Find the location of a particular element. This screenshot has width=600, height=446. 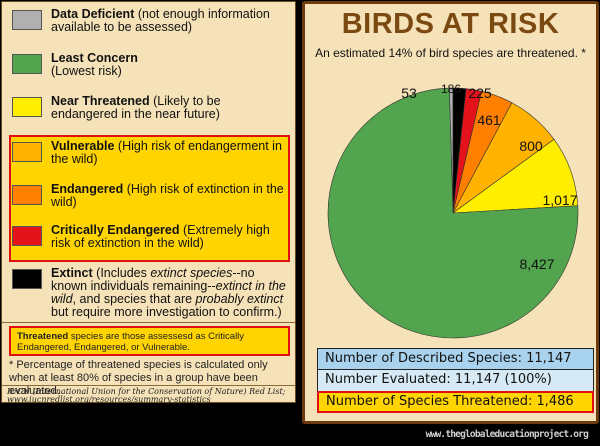

stat-evaluated: Number Evaluated: 11,147 (100%) is located at coordinates (455, 381).